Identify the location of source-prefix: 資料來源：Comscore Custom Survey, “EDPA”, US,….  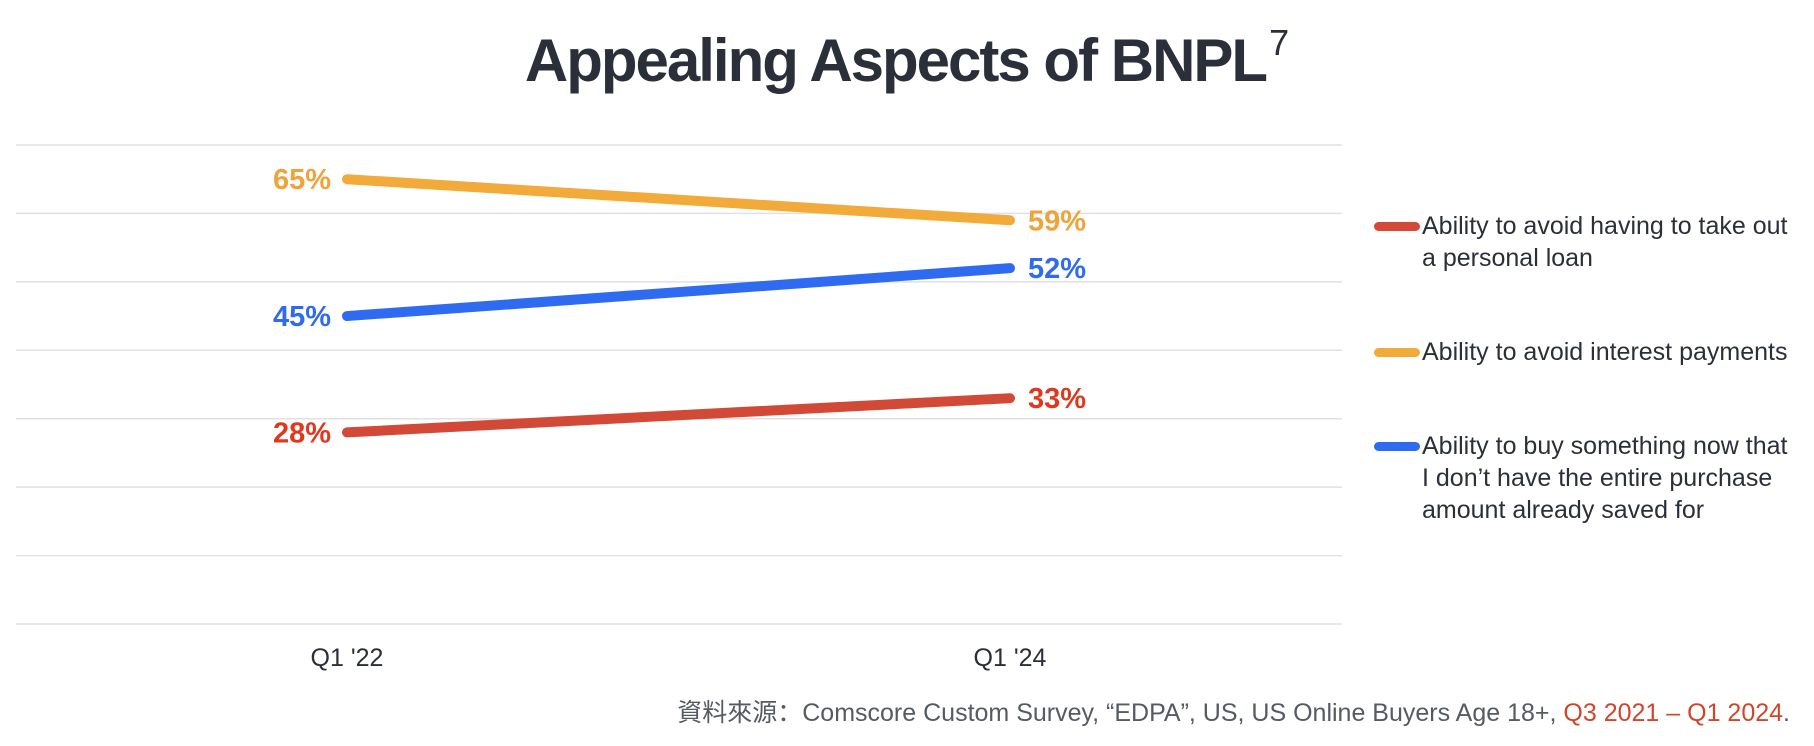
(1120, 713).